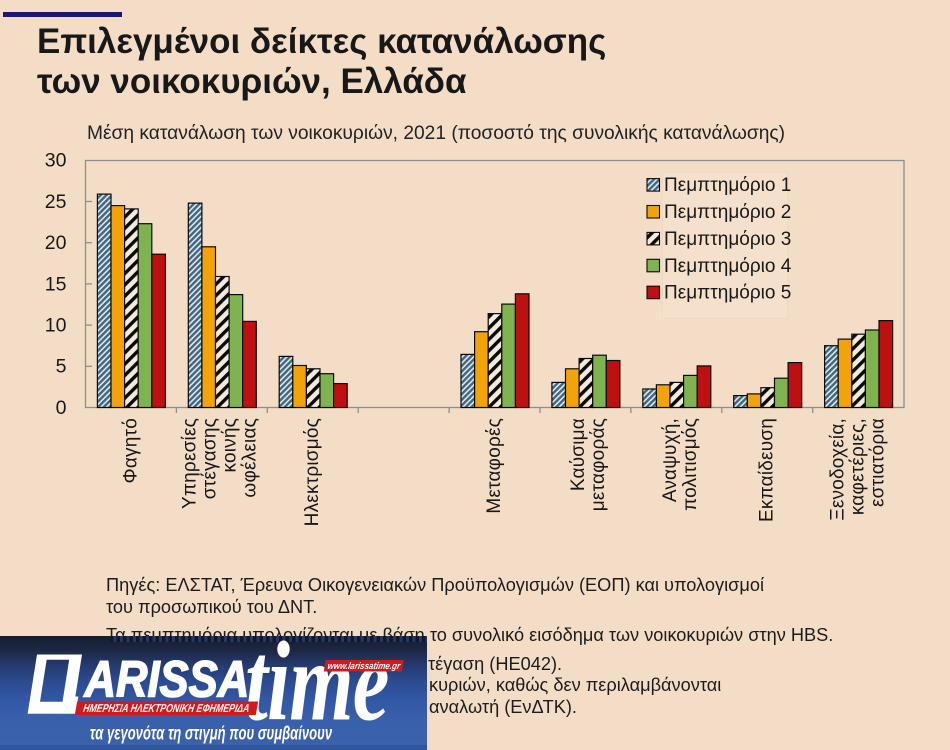 The width and height of the screenshot is (950, 750). I want to click on svg-text: Πεμπτημόριο 4, so click(728, 266).